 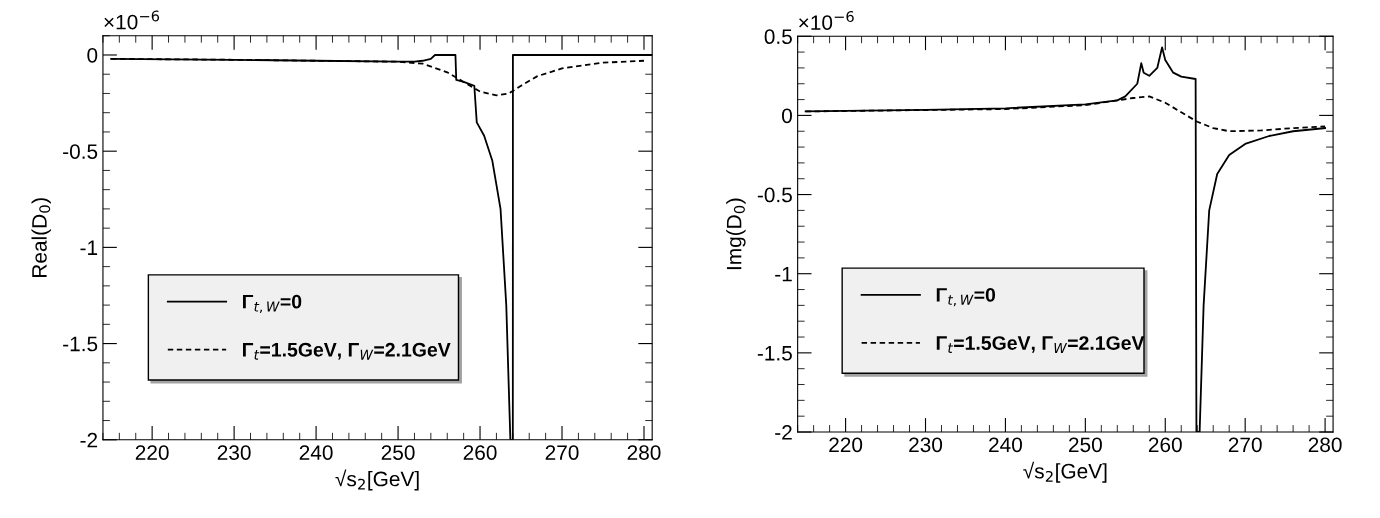 I want to click on y-axis-title: Img(D$_{0}$), so click(x=736, y=234).